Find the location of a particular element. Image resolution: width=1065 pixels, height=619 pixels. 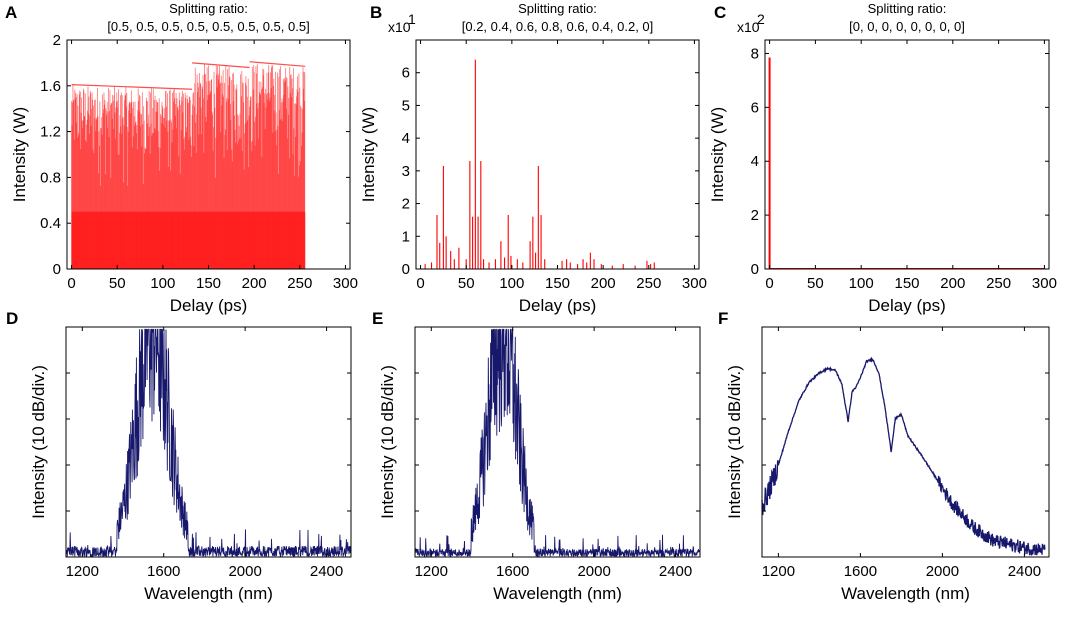

chart-subtitle: [0, 0, 0, 0, 0, 0, 0, 0] is located at coordinates (907, 26).